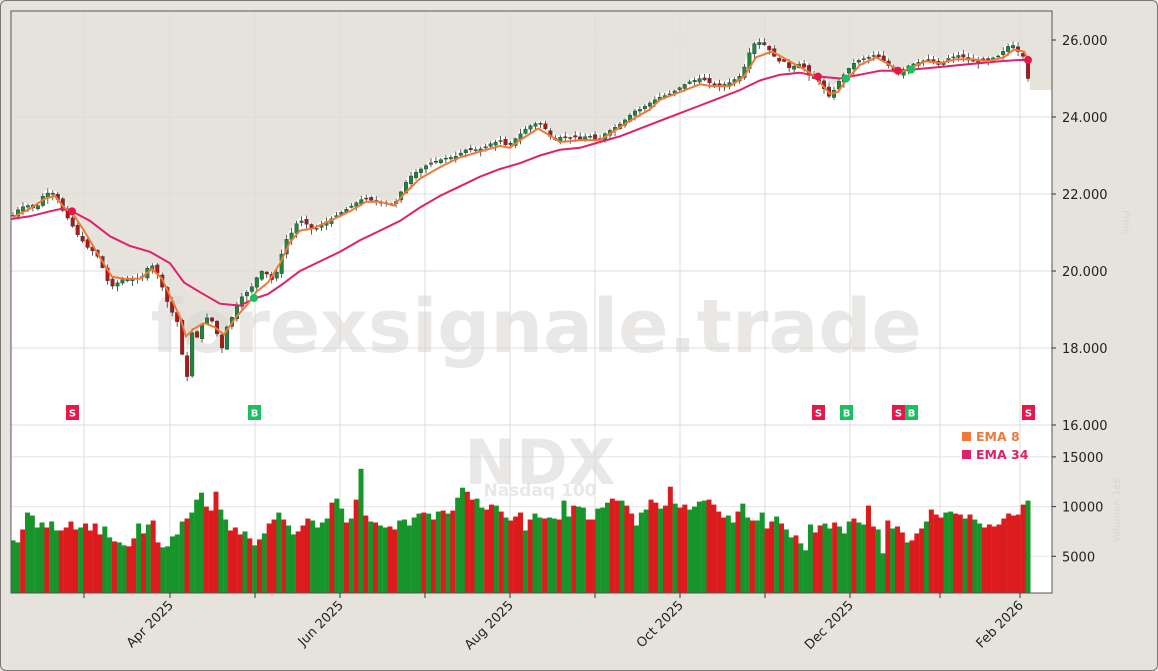 This screenshot has height=671, width=1158. Describe the element at coordinates (660, 624) in the screenshot. I see `time-tick-label: Oct 2025` at that location.